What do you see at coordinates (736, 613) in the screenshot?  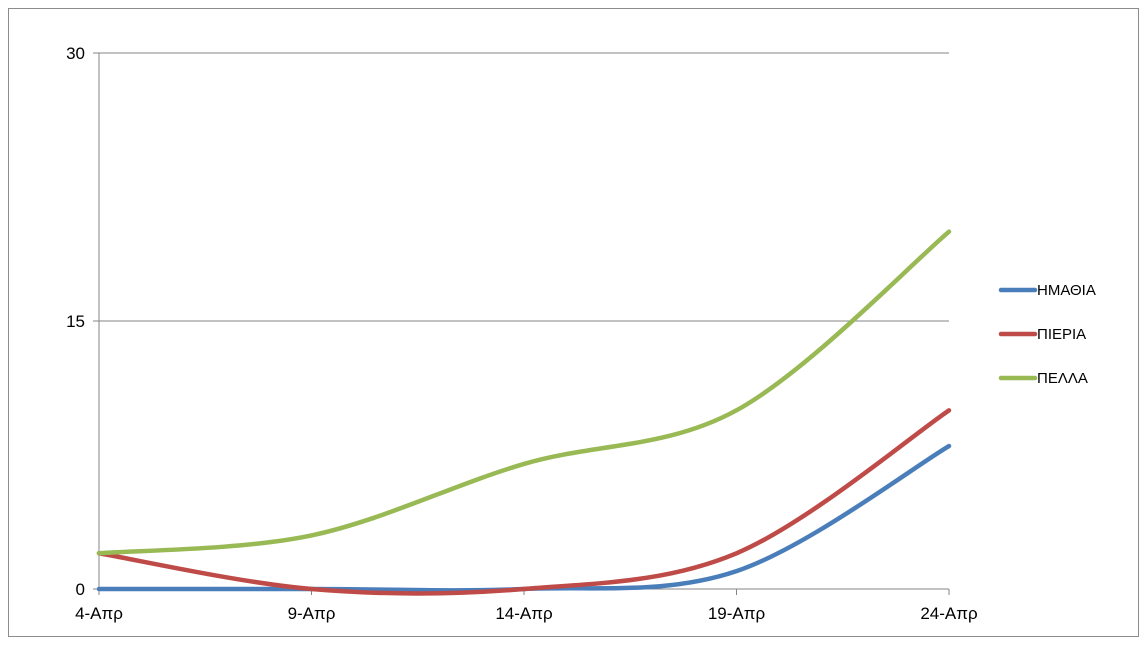 I see `x-tick-label: 19-Απρ` at bounding box center [736, 613].